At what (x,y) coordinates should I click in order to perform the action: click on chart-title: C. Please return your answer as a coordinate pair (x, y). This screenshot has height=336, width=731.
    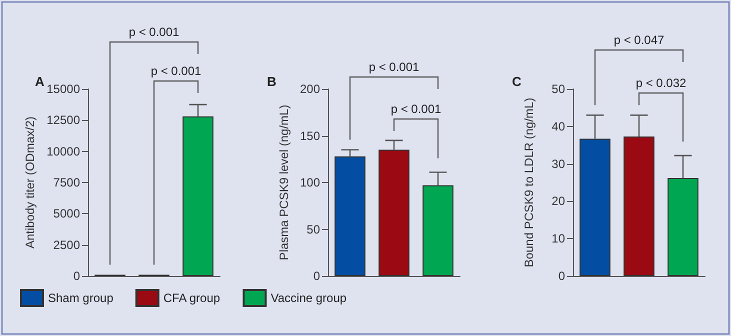
    Looking at the image, I should click on (517, 81).